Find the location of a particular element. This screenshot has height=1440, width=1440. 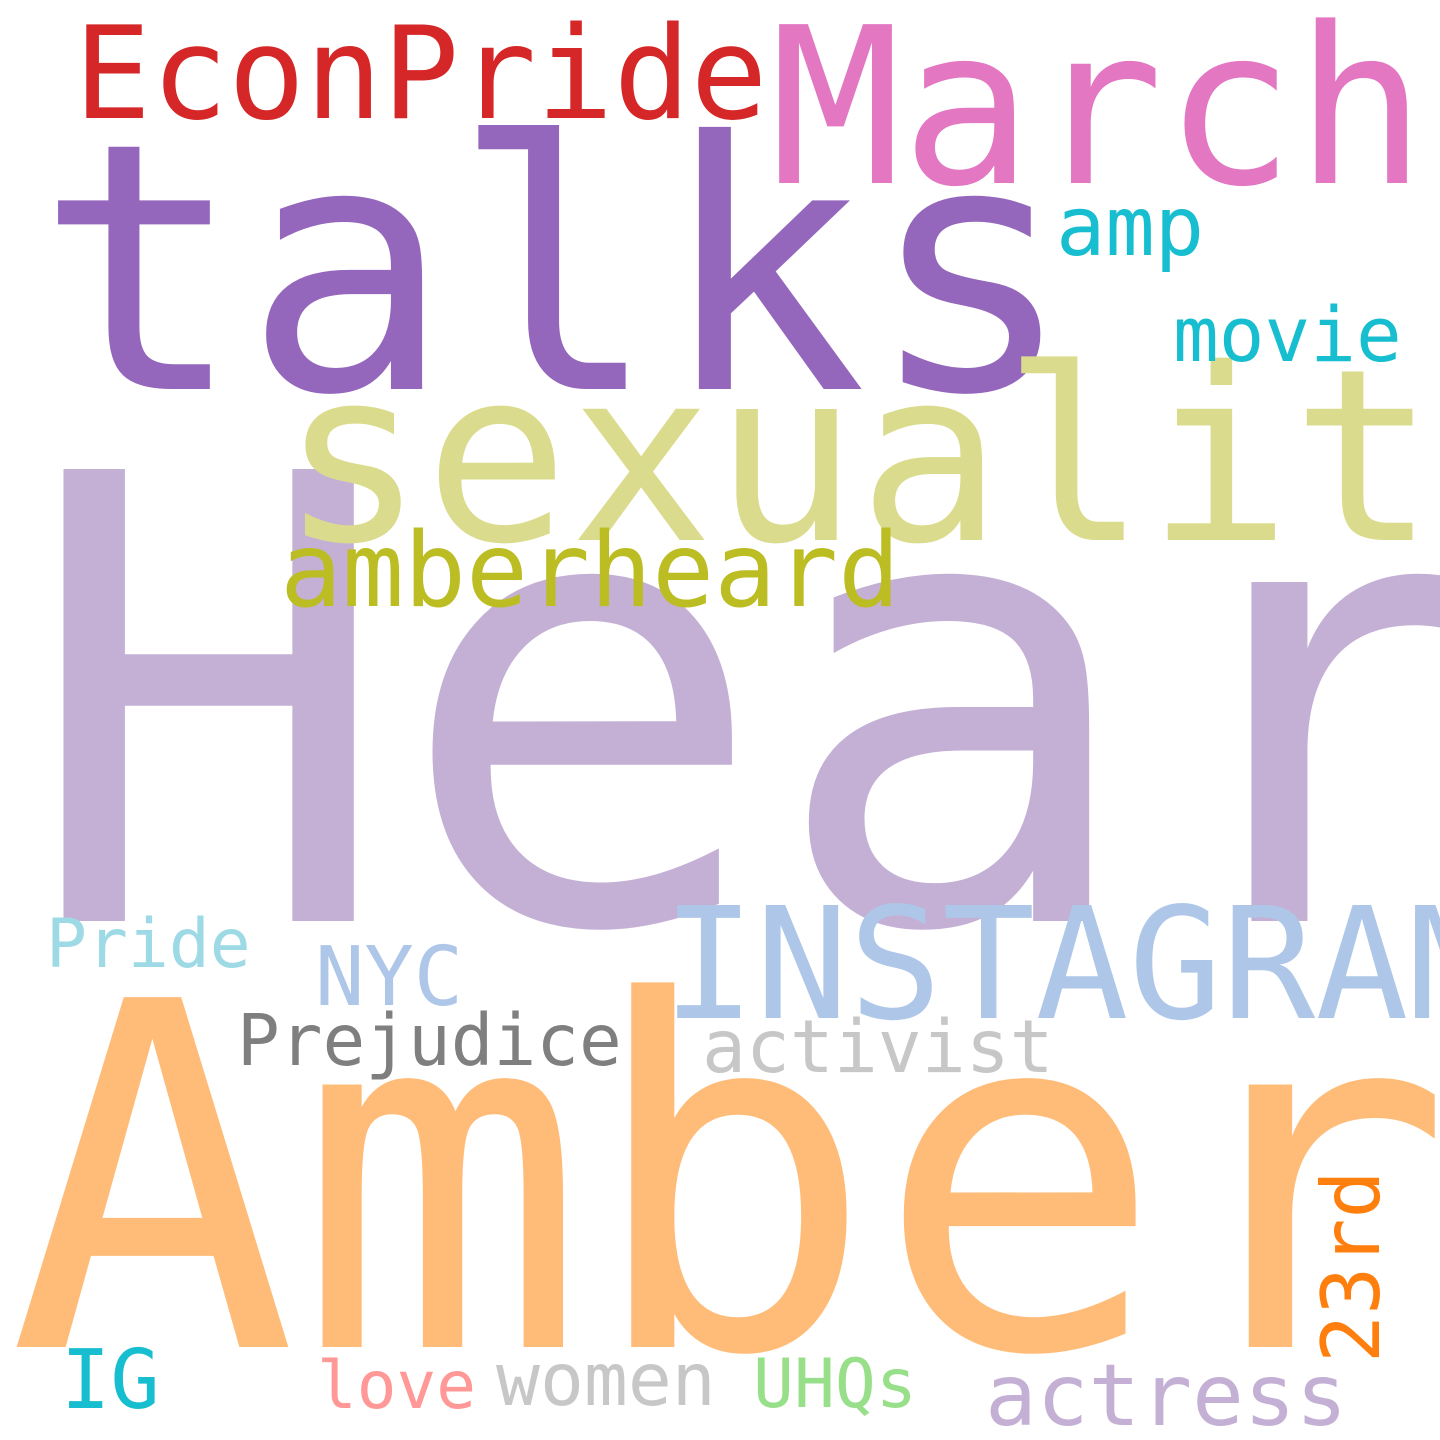

word-econpride: EconPride is located at coordinates (421, 74).